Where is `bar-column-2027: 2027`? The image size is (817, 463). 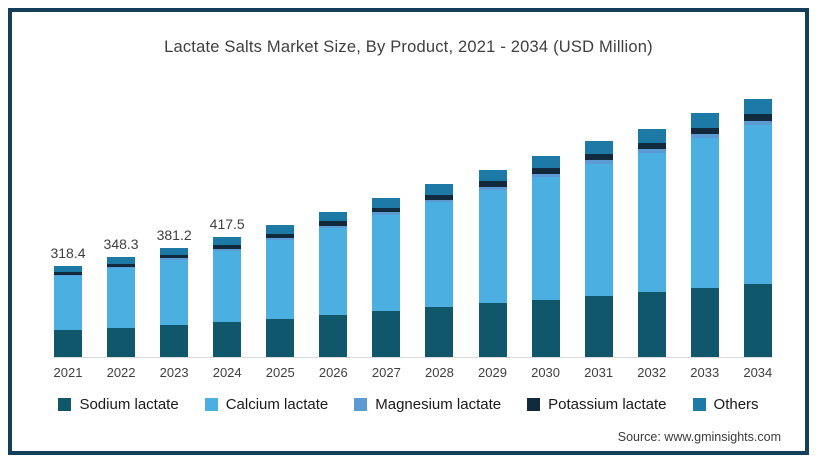 bar-column-2027: 2027 is located at coordinates (386, 238).